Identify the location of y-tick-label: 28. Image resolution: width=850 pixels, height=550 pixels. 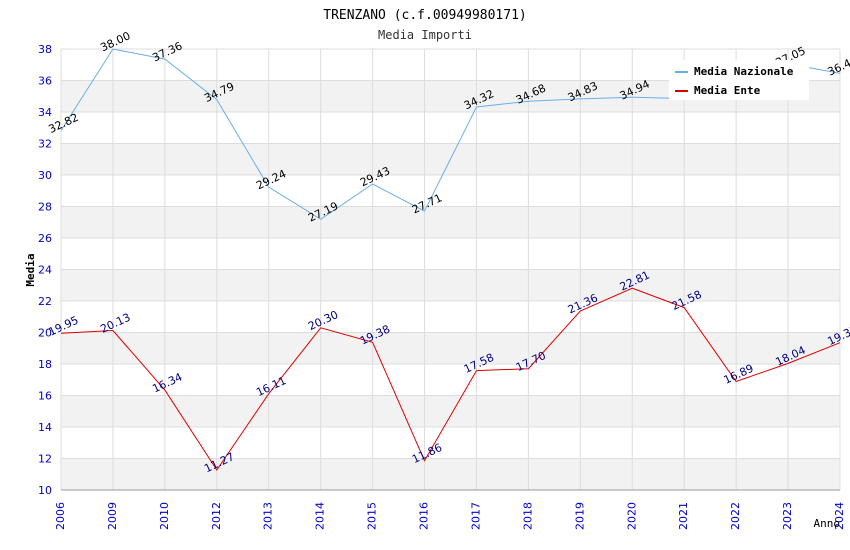
(45, 207).